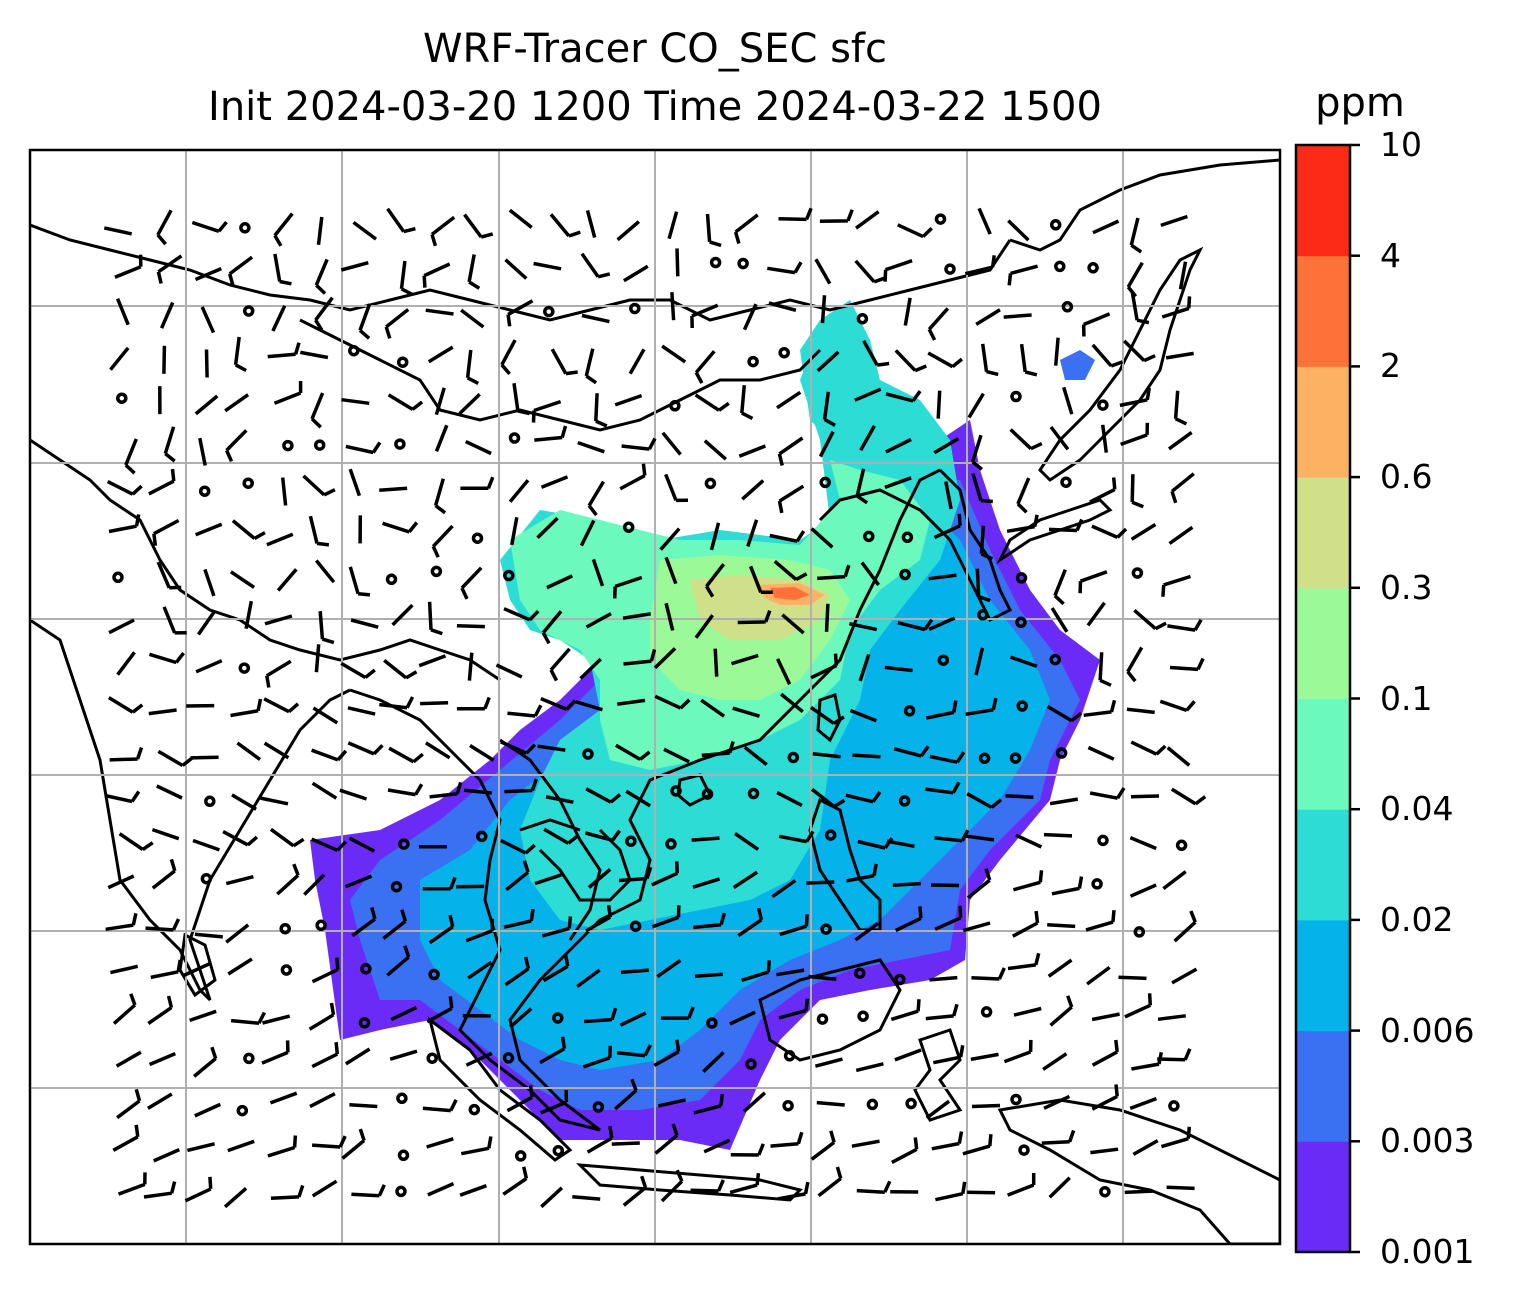  What do you see at coordinates (1401, 144) in the screenshot?
I see `colorbar-tick-label: 10` at bounding box center [1401, 144].